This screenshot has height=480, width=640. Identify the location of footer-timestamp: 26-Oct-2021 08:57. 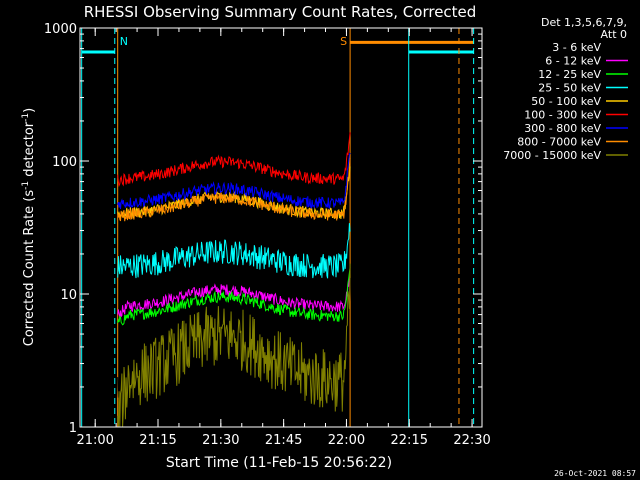
(595, 473).